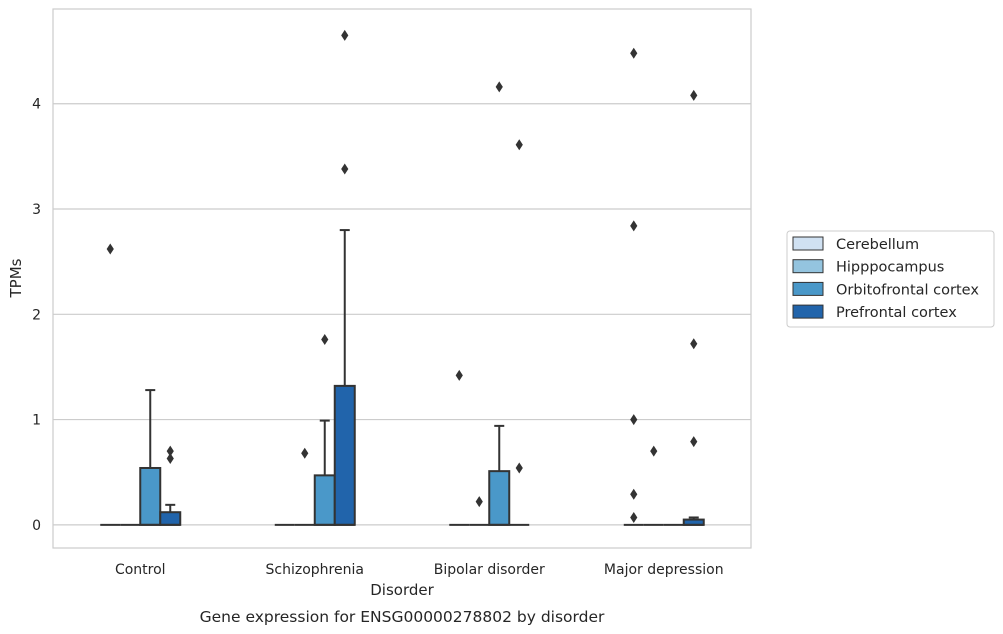 The image size is (1003, 634). I want to click on y-tick-label: 2, so click(36, 315).